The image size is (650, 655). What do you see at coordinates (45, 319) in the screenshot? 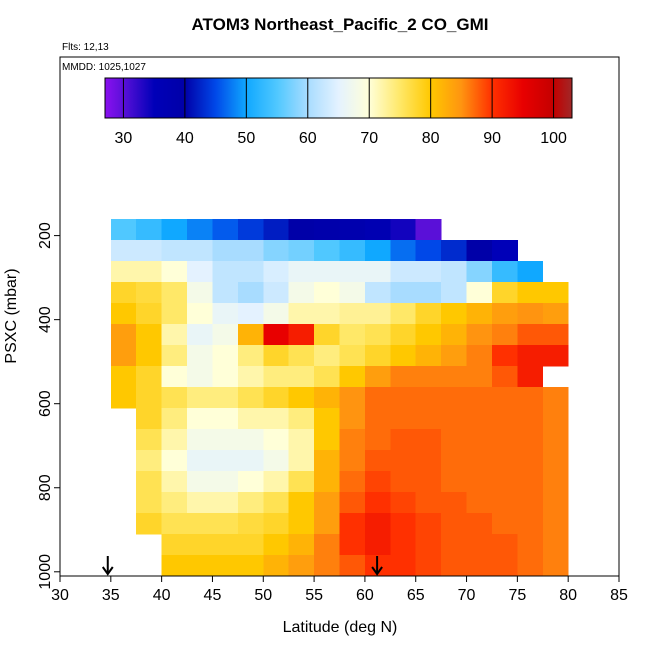
I see `y-tick-label: 400` at bounding box center [45, 319].